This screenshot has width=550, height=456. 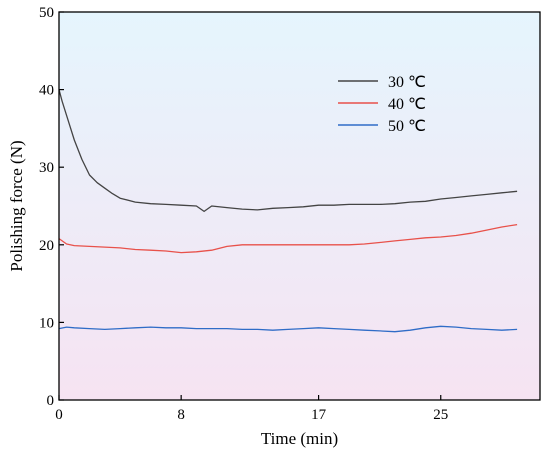 What do you see at coordinates (16, 205) in the screenshot?
I see `y-axis-title: Polishing force (N)` at bounding box center [16, 205].